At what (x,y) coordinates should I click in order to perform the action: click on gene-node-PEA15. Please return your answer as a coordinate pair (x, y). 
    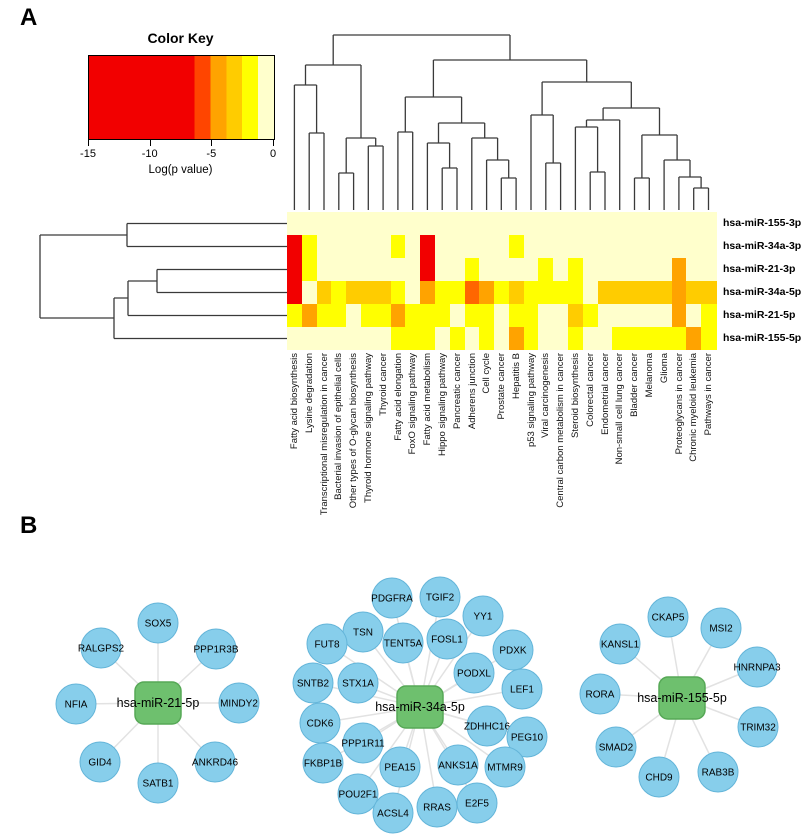
    Looking at the image, I should click on (400, 767).